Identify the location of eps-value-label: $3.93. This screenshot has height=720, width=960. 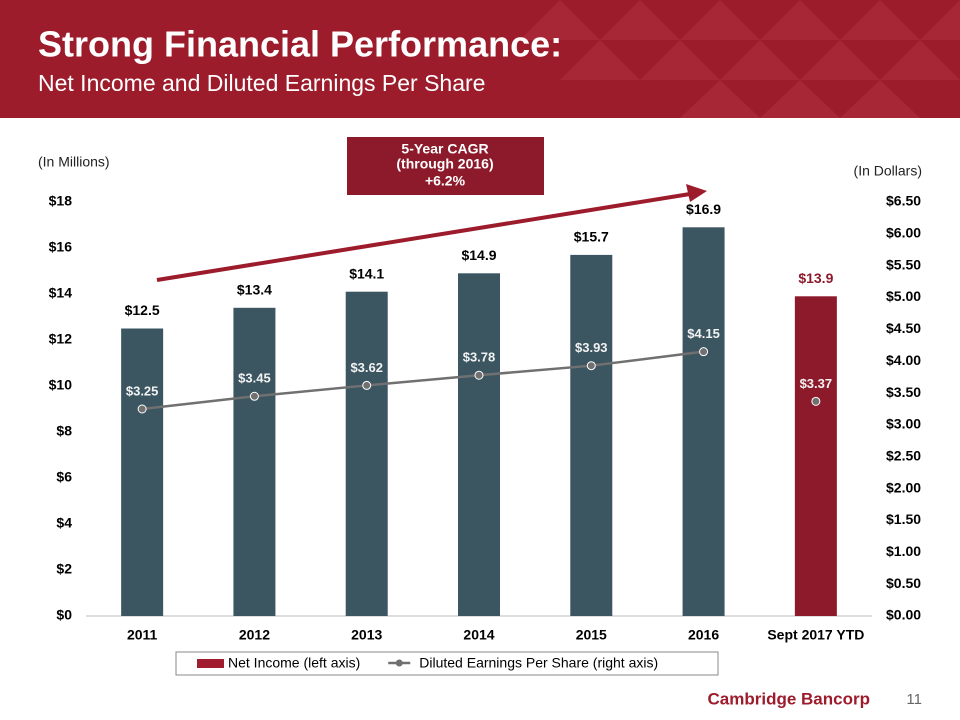
(591, 347).